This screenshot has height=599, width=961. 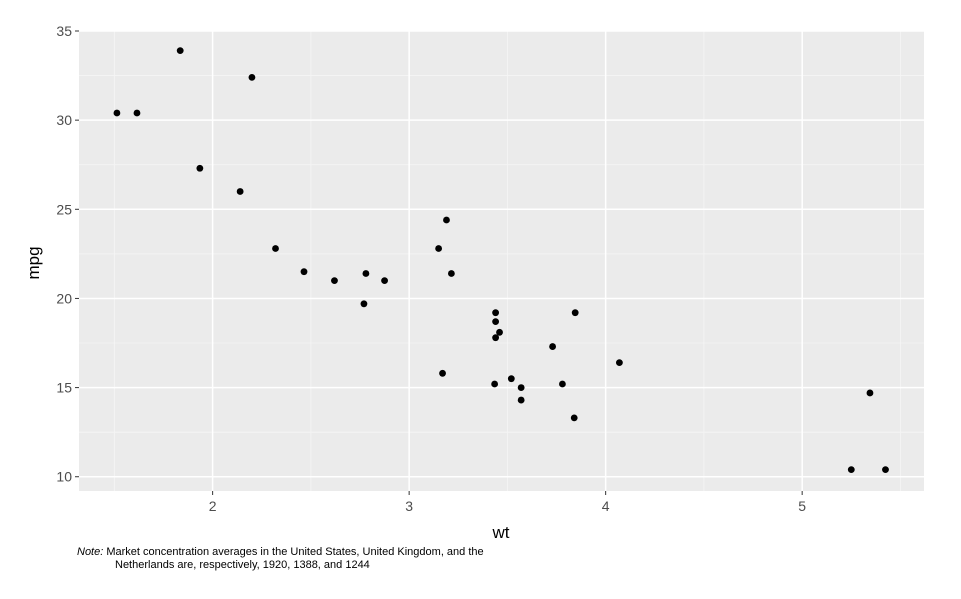 What do you see at coordinates (507, 502) in the screenshot?
I see `x-axis: 2 3 4 5` at bounding box center [507, 502].